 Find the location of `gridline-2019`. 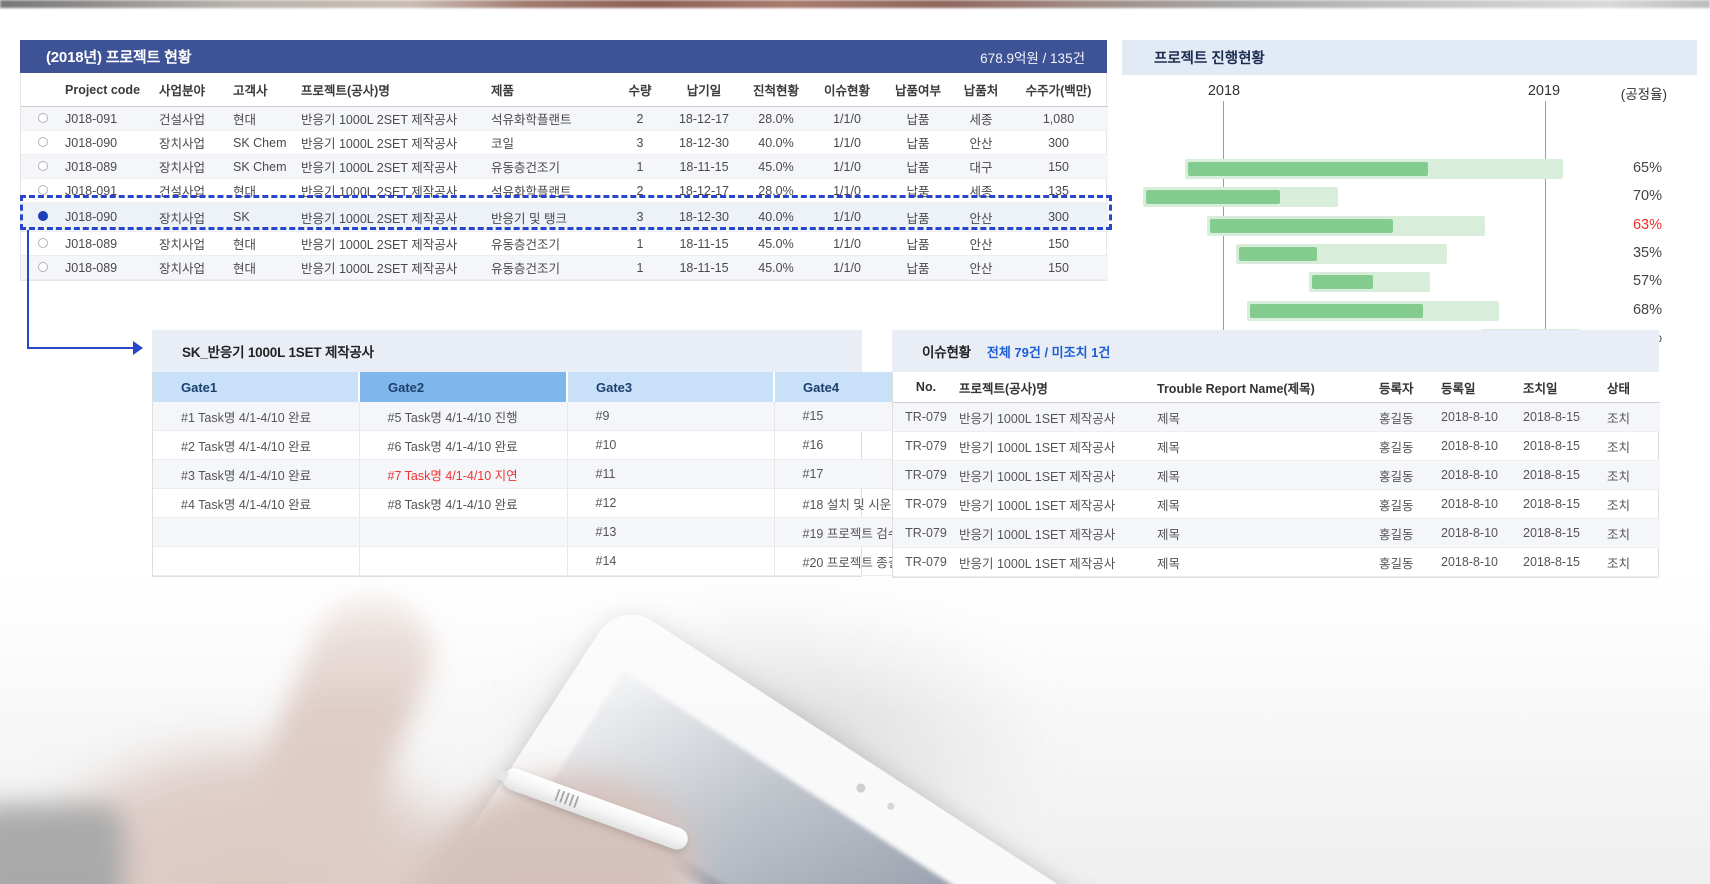

gridline-2019 is located at coordinates (1545, 215).